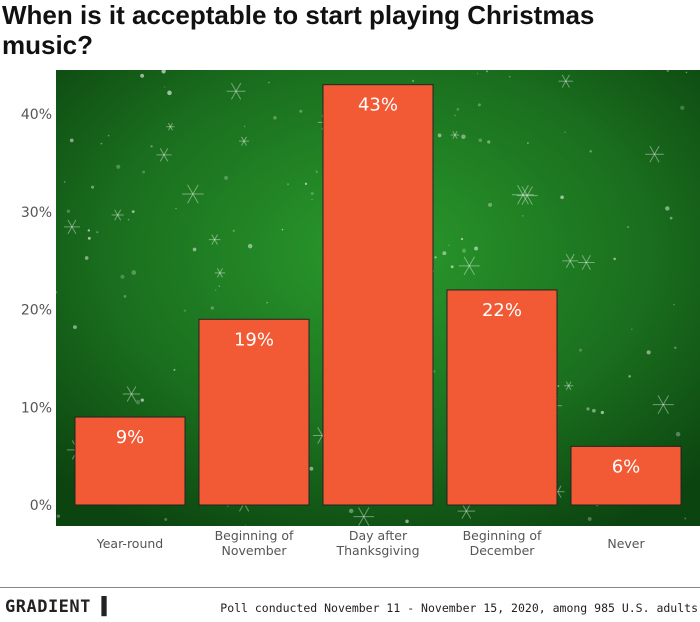  Describe the element at coordinates (130, 461) in the screenshot. I see `bar-year-round` at that location.